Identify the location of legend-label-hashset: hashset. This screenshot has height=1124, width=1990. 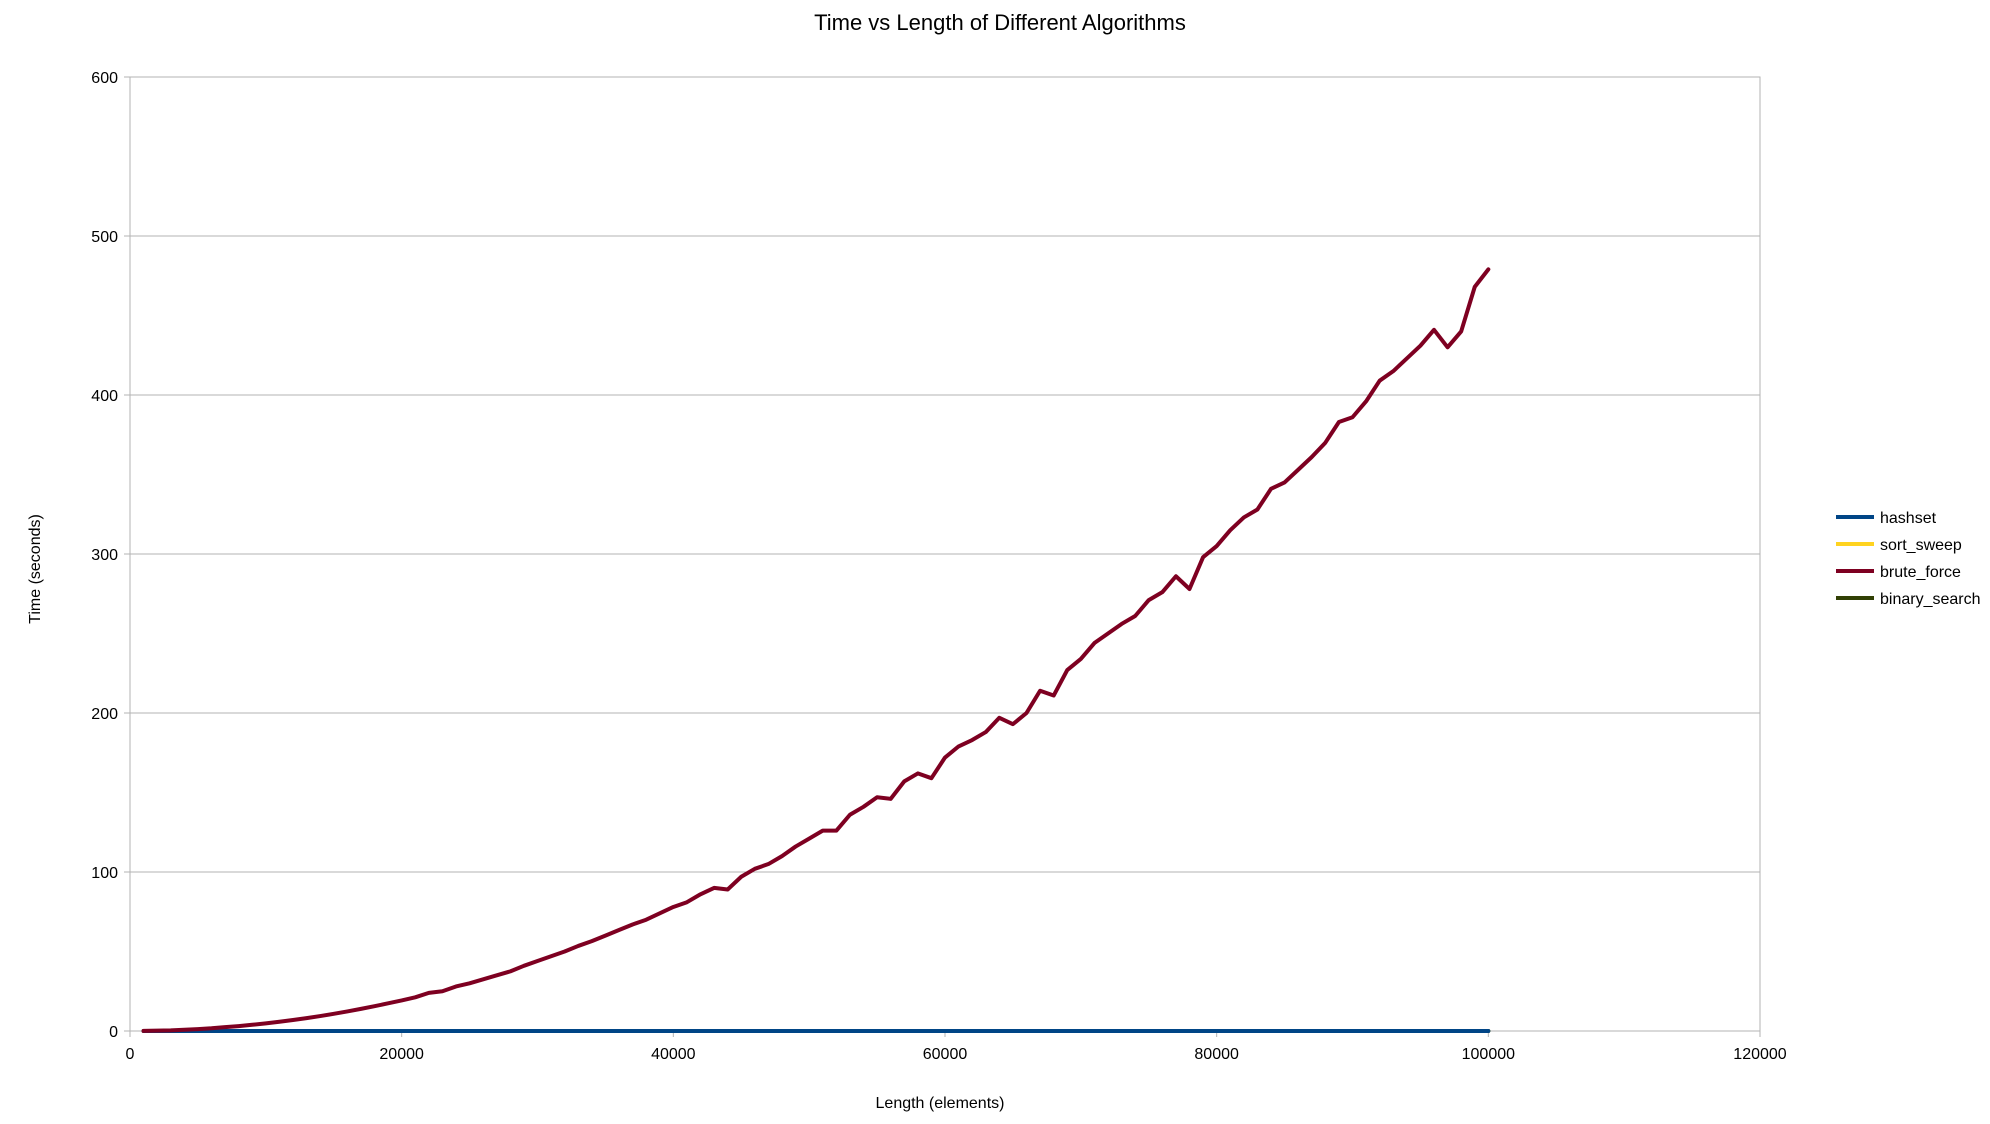
(1908, 518).